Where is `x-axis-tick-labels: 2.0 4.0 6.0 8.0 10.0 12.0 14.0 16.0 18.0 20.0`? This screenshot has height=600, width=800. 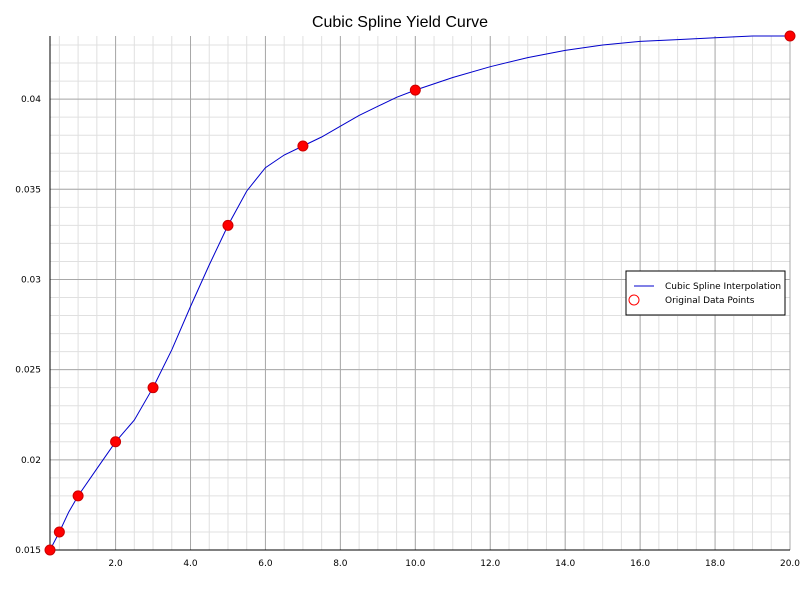 x-axis-tick-labels: 2.0 4.0 6.0 8.0 10.0 12.0 14.0 16.0 18.0 20.0 is located at coordinates (454, 564).